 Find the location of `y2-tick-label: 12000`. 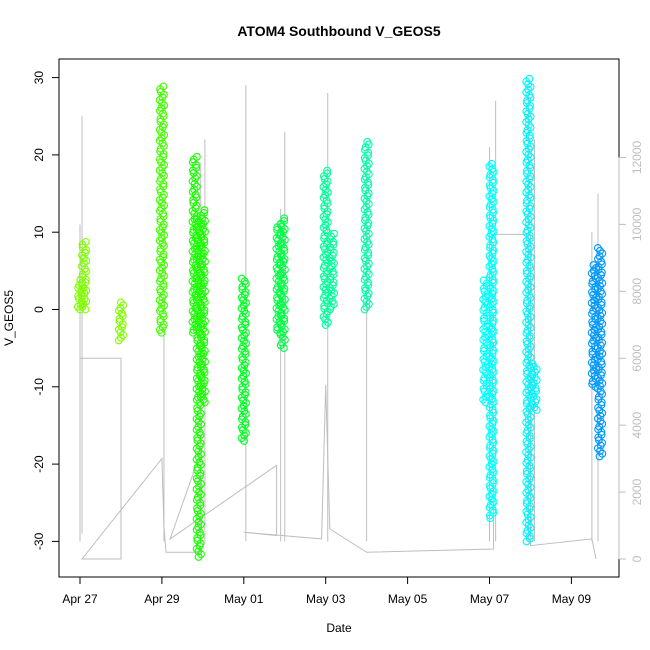

y2-tick-label: 12000 is located at coordinates (637, 157).